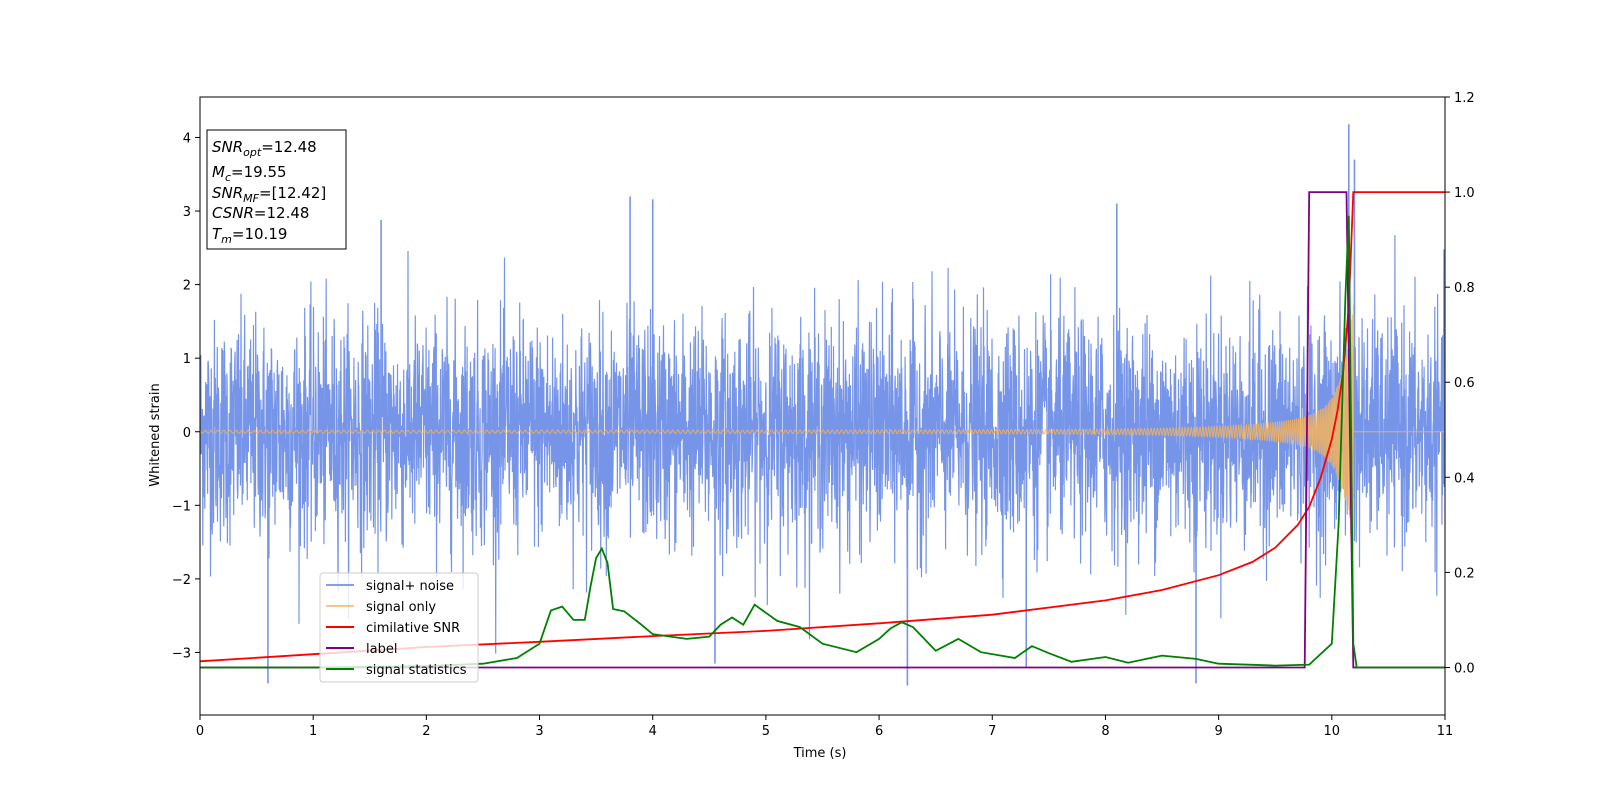 The width and height of the screenshot is (1600, 800). What do you see at coordinates (416, 670) in the screenshot?
I see `legend-label: signal statistics` at bounding box center [416, 670].